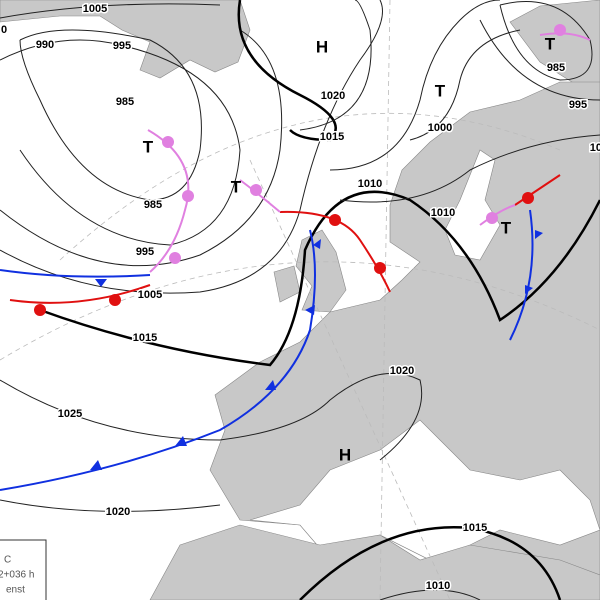  What do you see at coordinates (45, 45) in the screenshot?
I see `isobar-label: 990` at bounding box center [45, 45].